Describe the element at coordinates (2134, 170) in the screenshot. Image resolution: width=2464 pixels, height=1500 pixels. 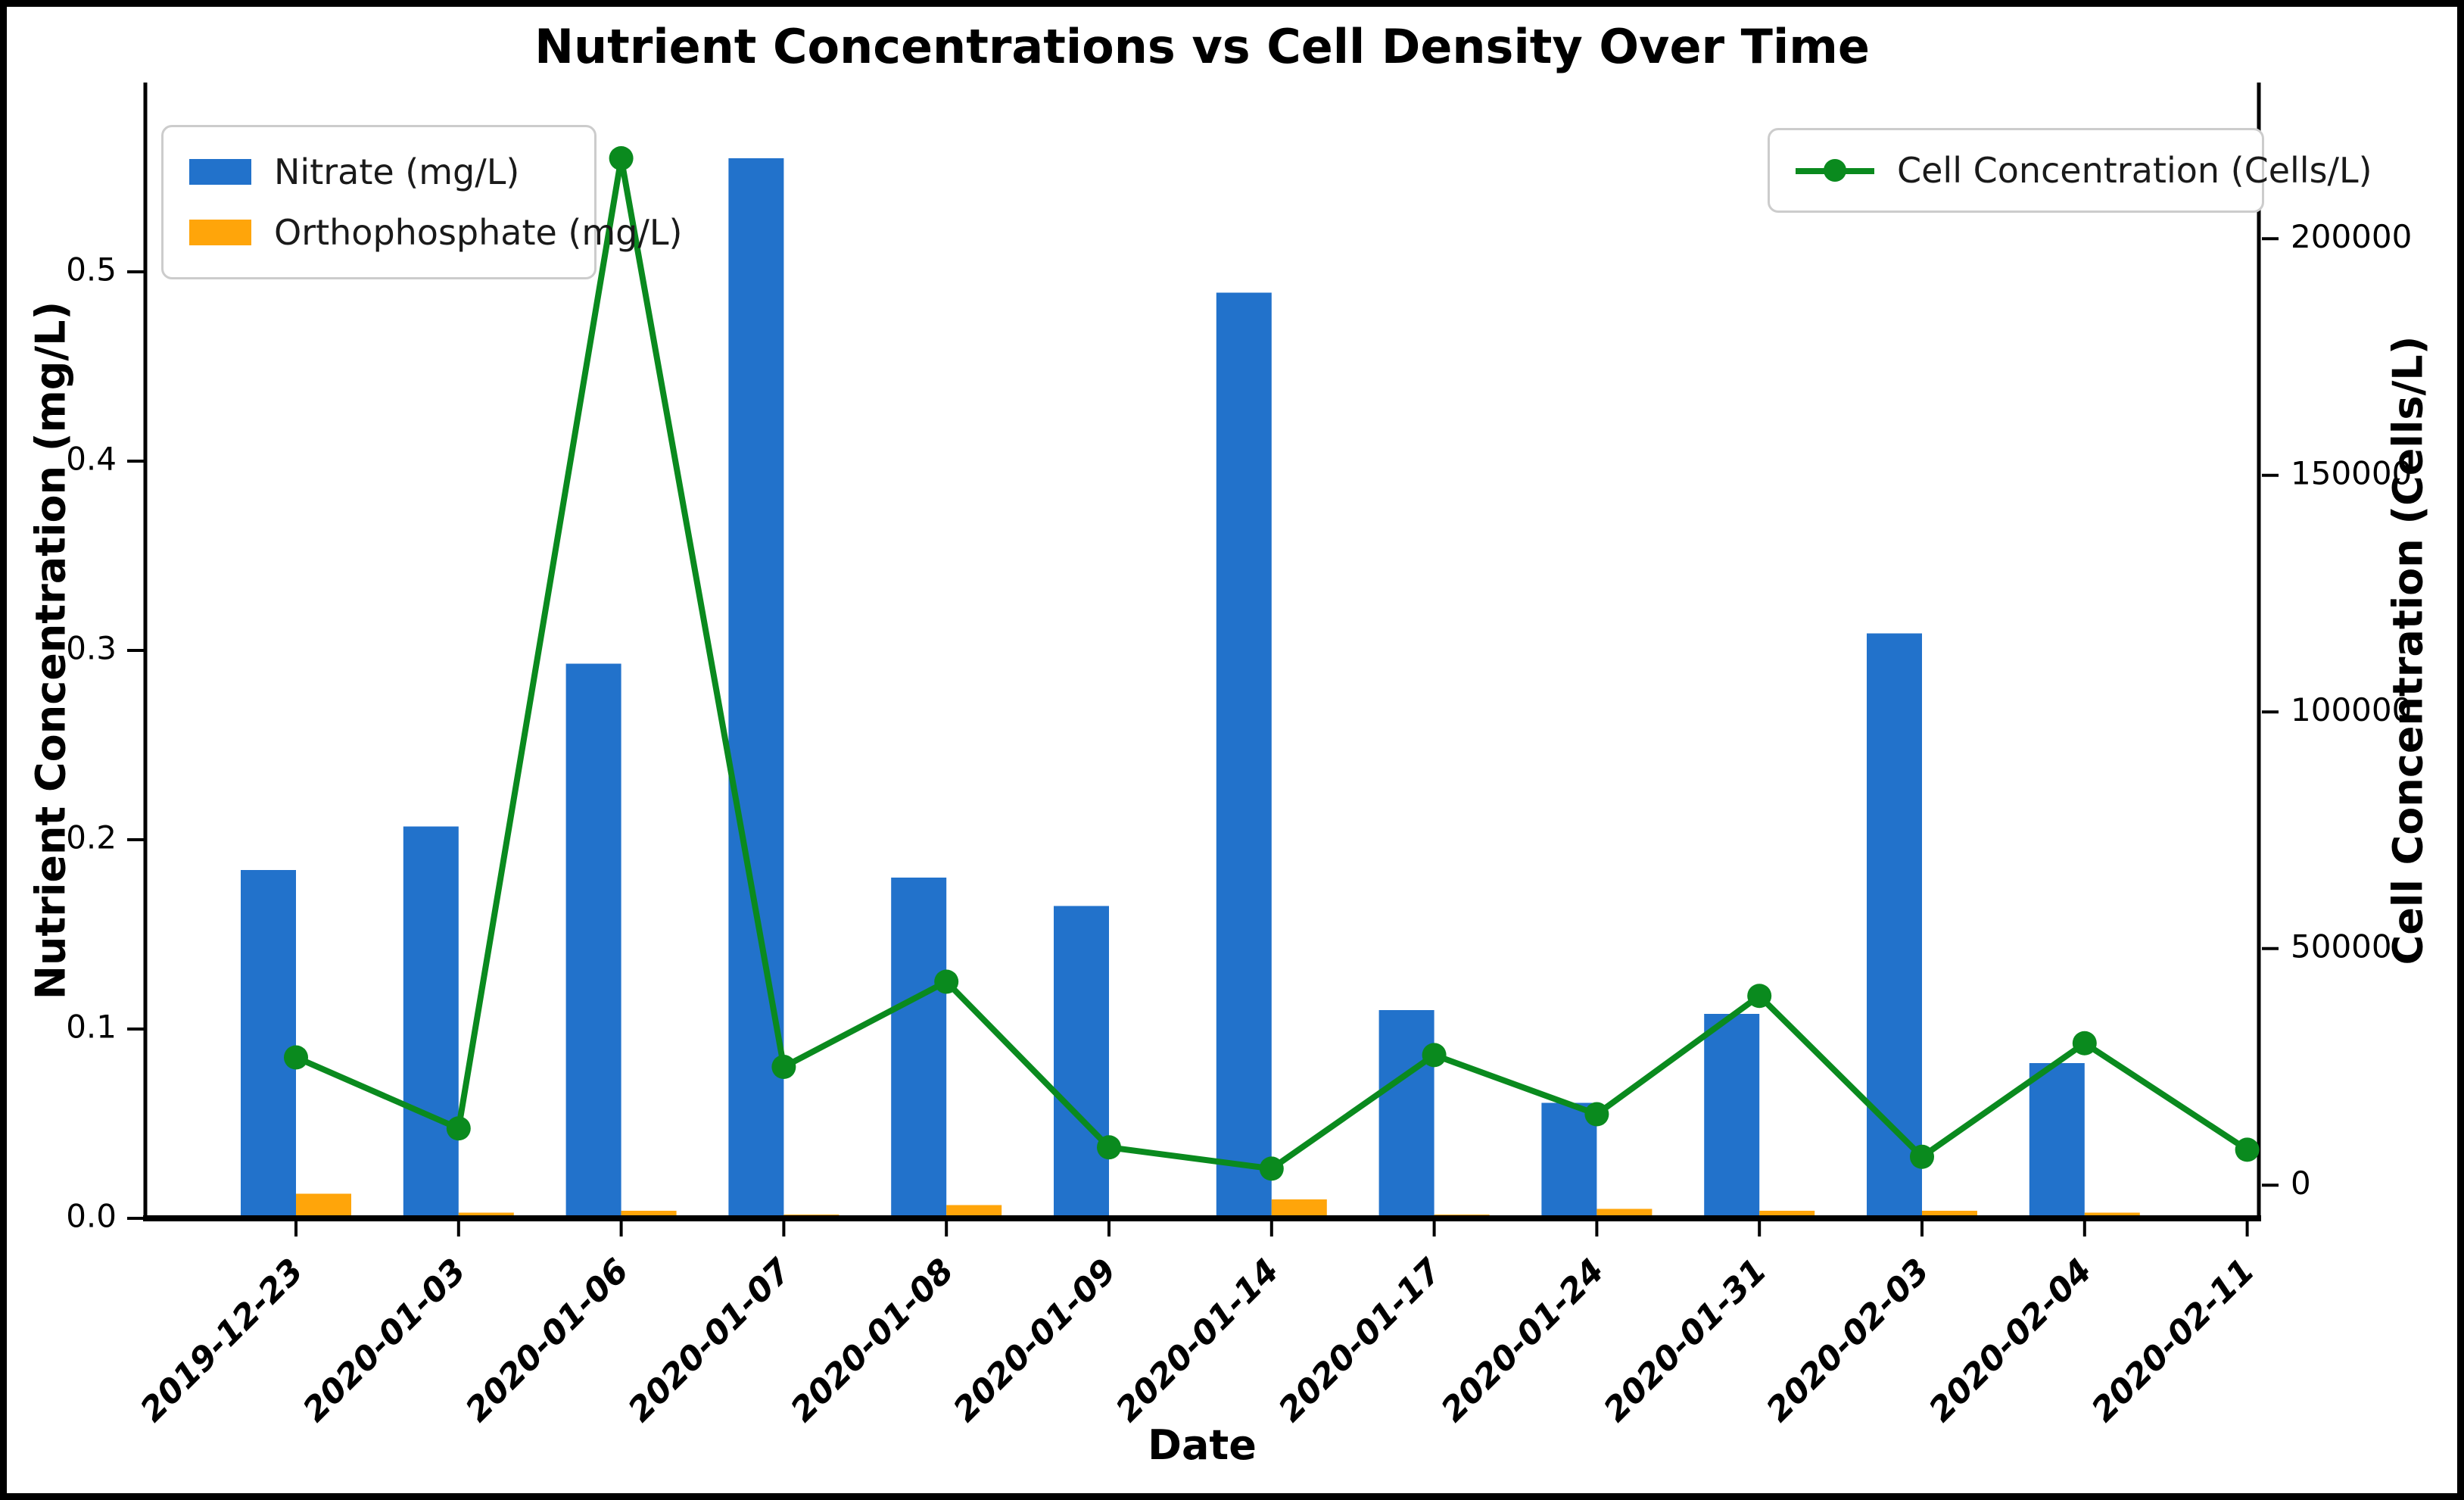
I see `legend-label-cells: Cell Concentration (Cells/L)` at that location.